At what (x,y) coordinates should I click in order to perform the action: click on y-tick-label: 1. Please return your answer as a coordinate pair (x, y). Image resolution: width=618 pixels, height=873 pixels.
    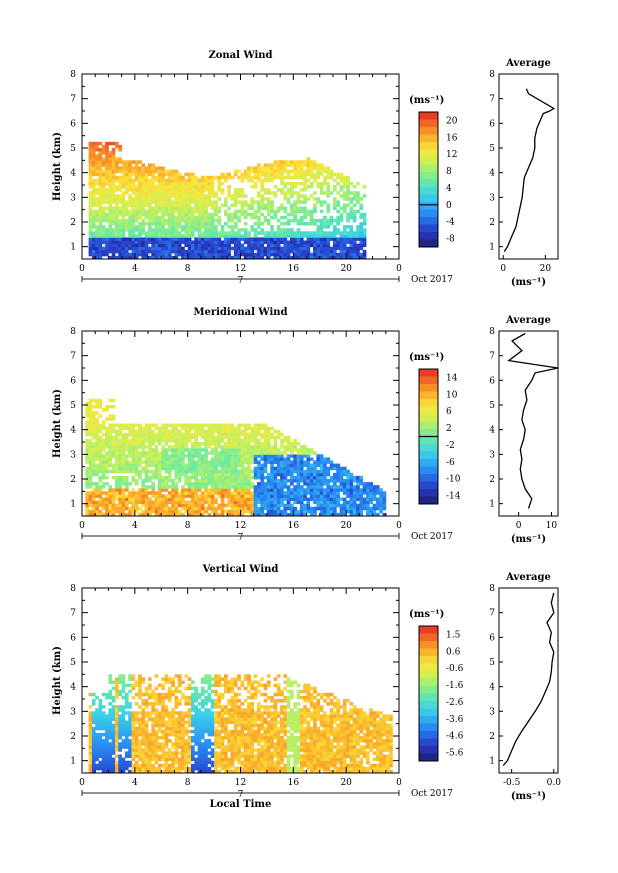
    Looking at the image, I should click on (73, 505).